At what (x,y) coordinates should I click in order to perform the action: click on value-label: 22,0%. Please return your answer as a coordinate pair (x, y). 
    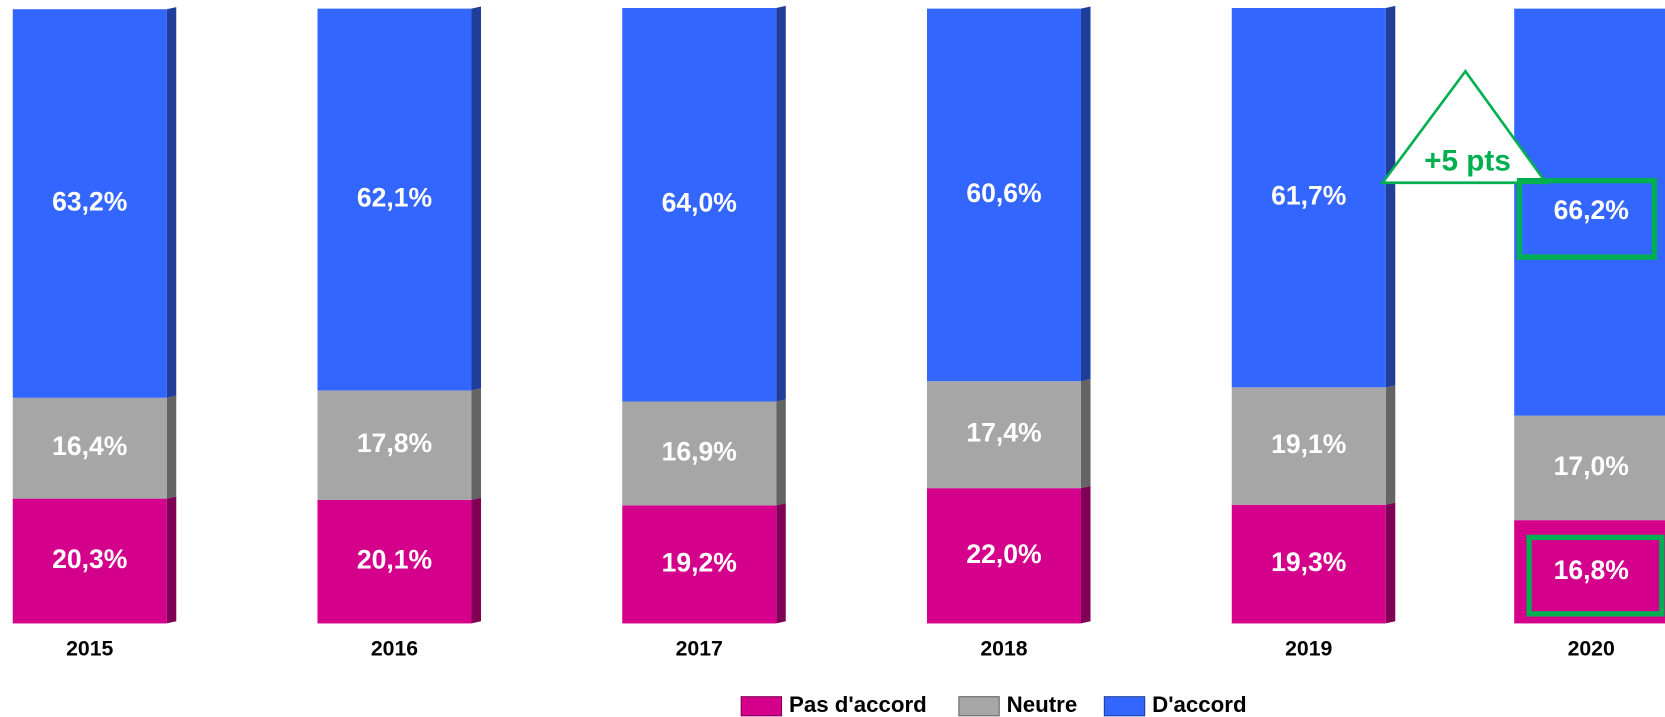
    Looking at the image, I should click on (1003, 554).